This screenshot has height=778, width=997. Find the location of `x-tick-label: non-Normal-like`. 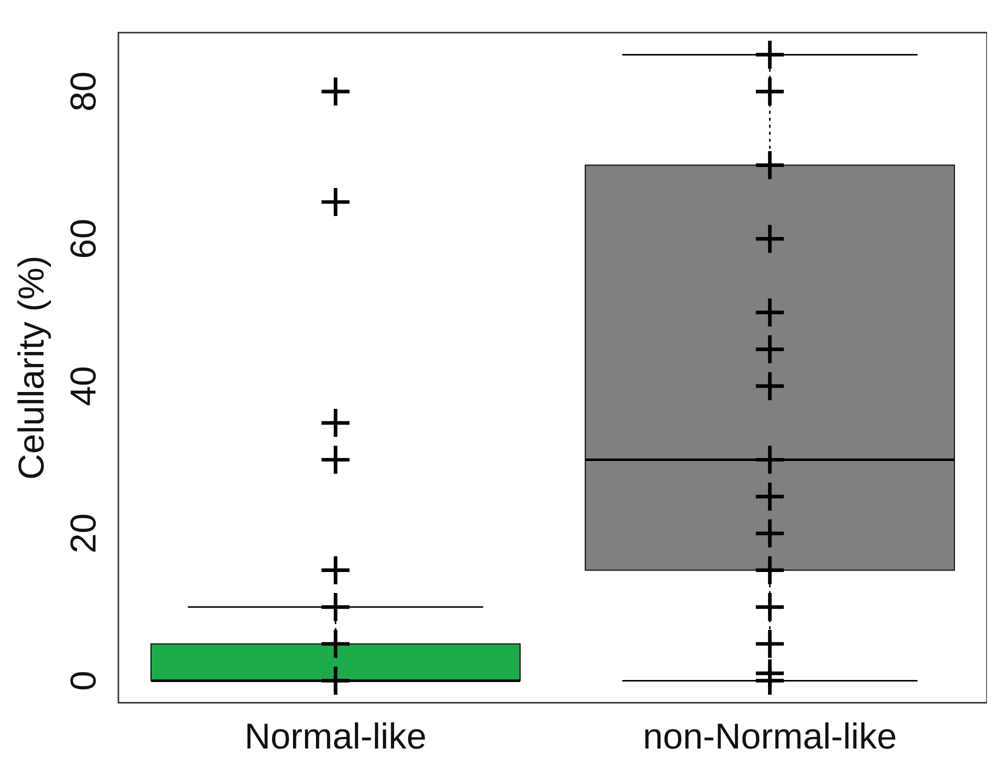

x-tick-label: non-Normal-like is located at coordinates (769, 735).